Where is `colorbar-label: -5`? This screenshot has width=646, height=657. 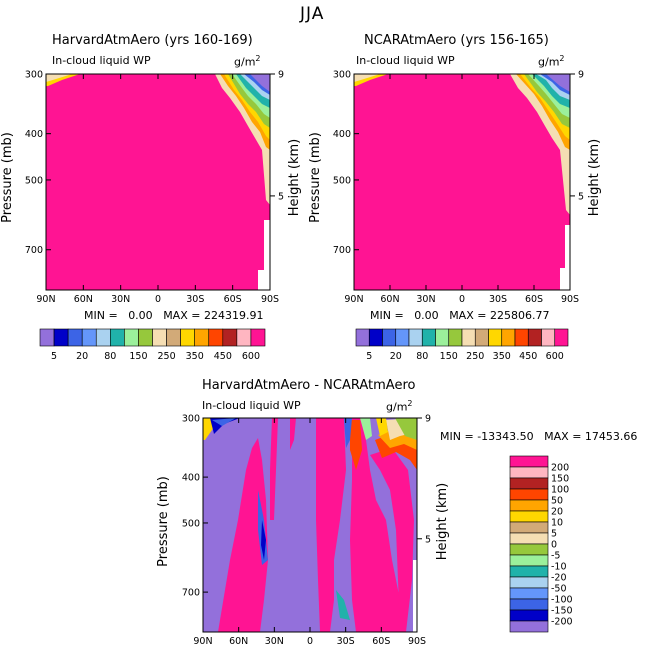
colorbar-label: -5 is located at coordinates (555, 556).